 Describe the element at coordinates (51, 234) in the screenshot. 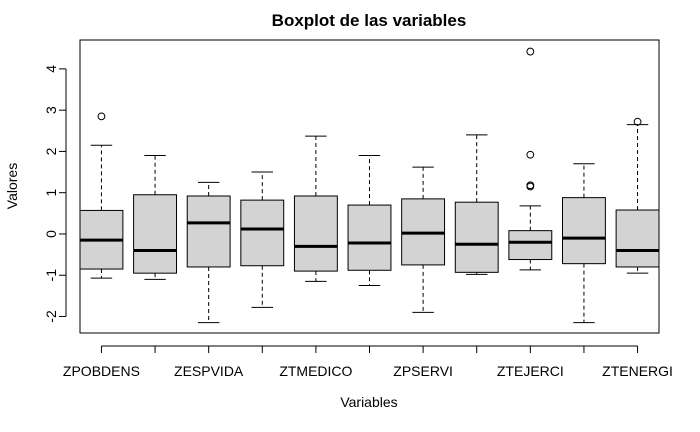

I see `y-tick-label: 0` at that location.